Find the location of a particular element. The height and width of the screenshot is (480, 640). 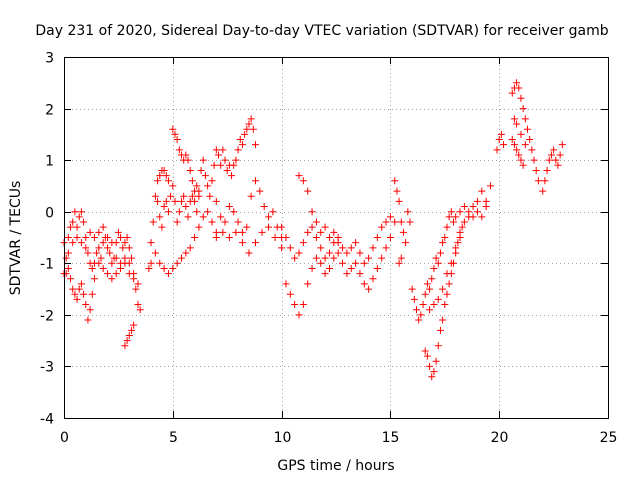

y-tick-label: -4 is located at coordinates (47, 420).